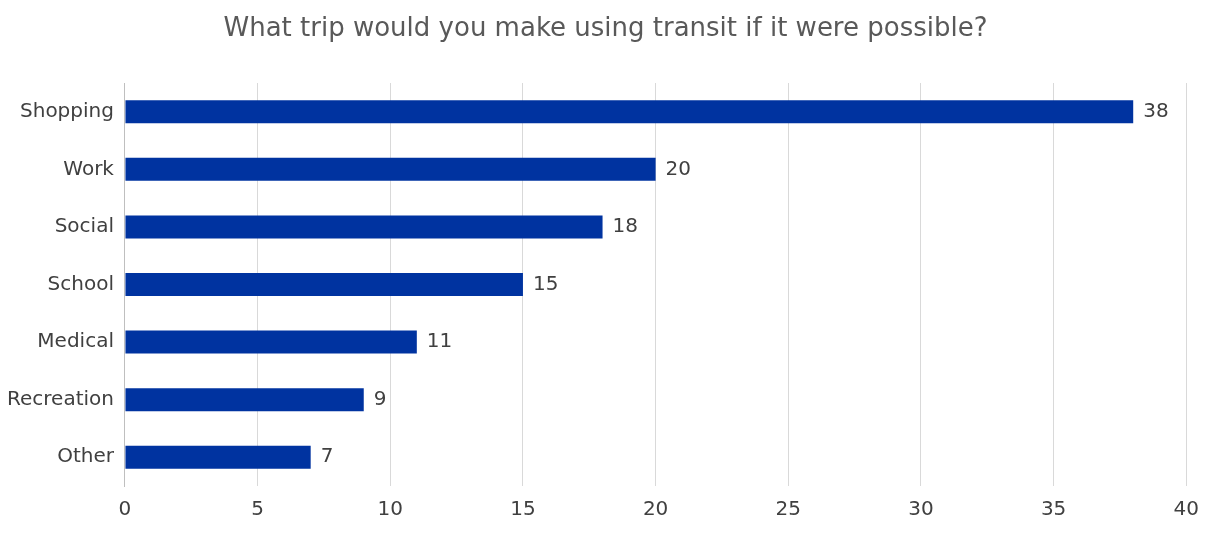 The width and height of the screenshot is (1211, 538). What do you see at coordinates (655, 508) in the screenshot?
I see `x-tick-label: 20` at bounding box center [655, 508].